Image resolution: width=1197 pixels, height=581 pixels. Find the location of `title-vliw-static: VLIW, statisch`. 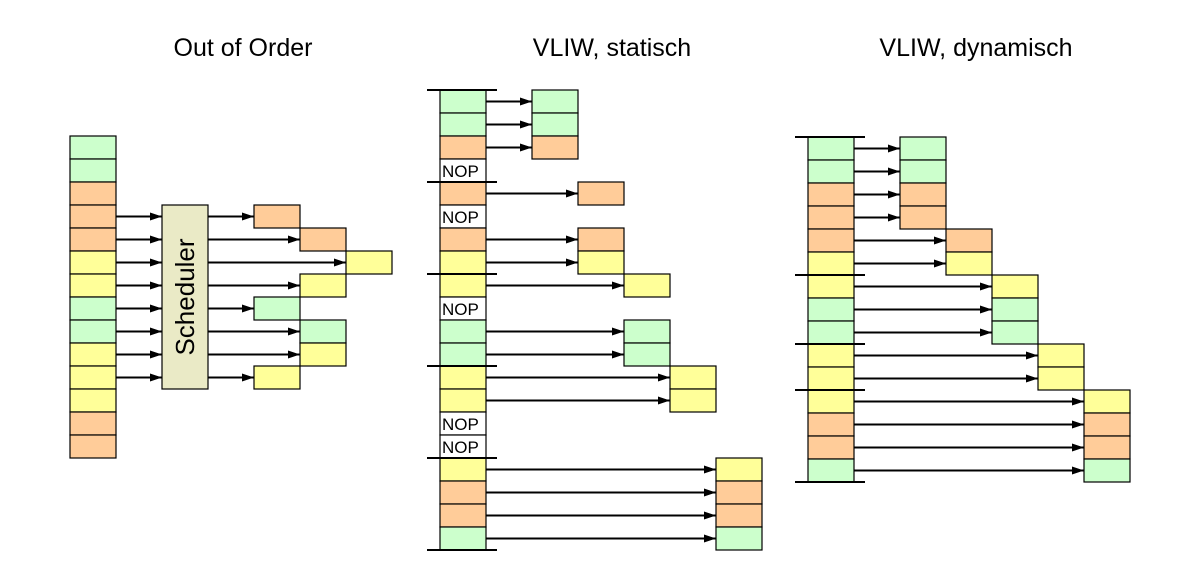

title-vliw-static: VLIW, statisch is located at coordinates (612, 48).